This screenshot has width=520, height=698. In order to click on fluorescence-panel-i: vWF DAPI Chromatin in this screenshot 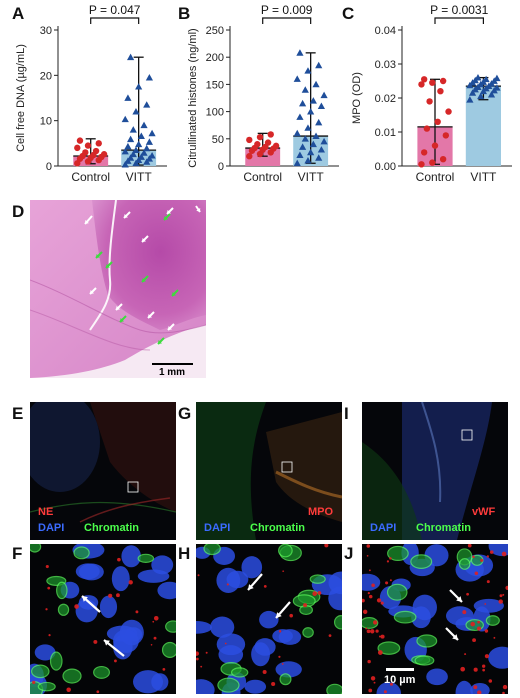, I will do `click(435, 471)`.